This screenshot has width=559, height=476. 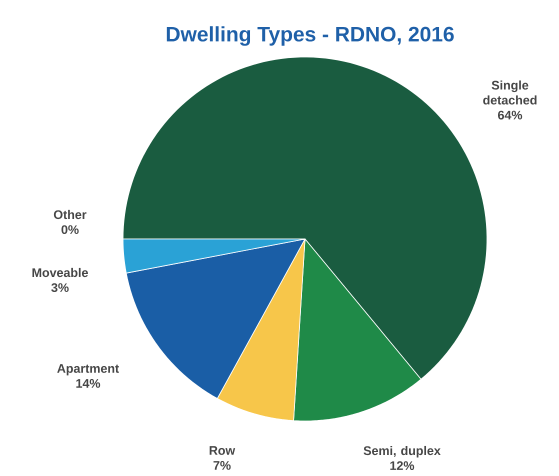 What do you see at coordinates (60, 287) in the screenshot?
I see `data-label: 3%` at bounding box center [60, 287].